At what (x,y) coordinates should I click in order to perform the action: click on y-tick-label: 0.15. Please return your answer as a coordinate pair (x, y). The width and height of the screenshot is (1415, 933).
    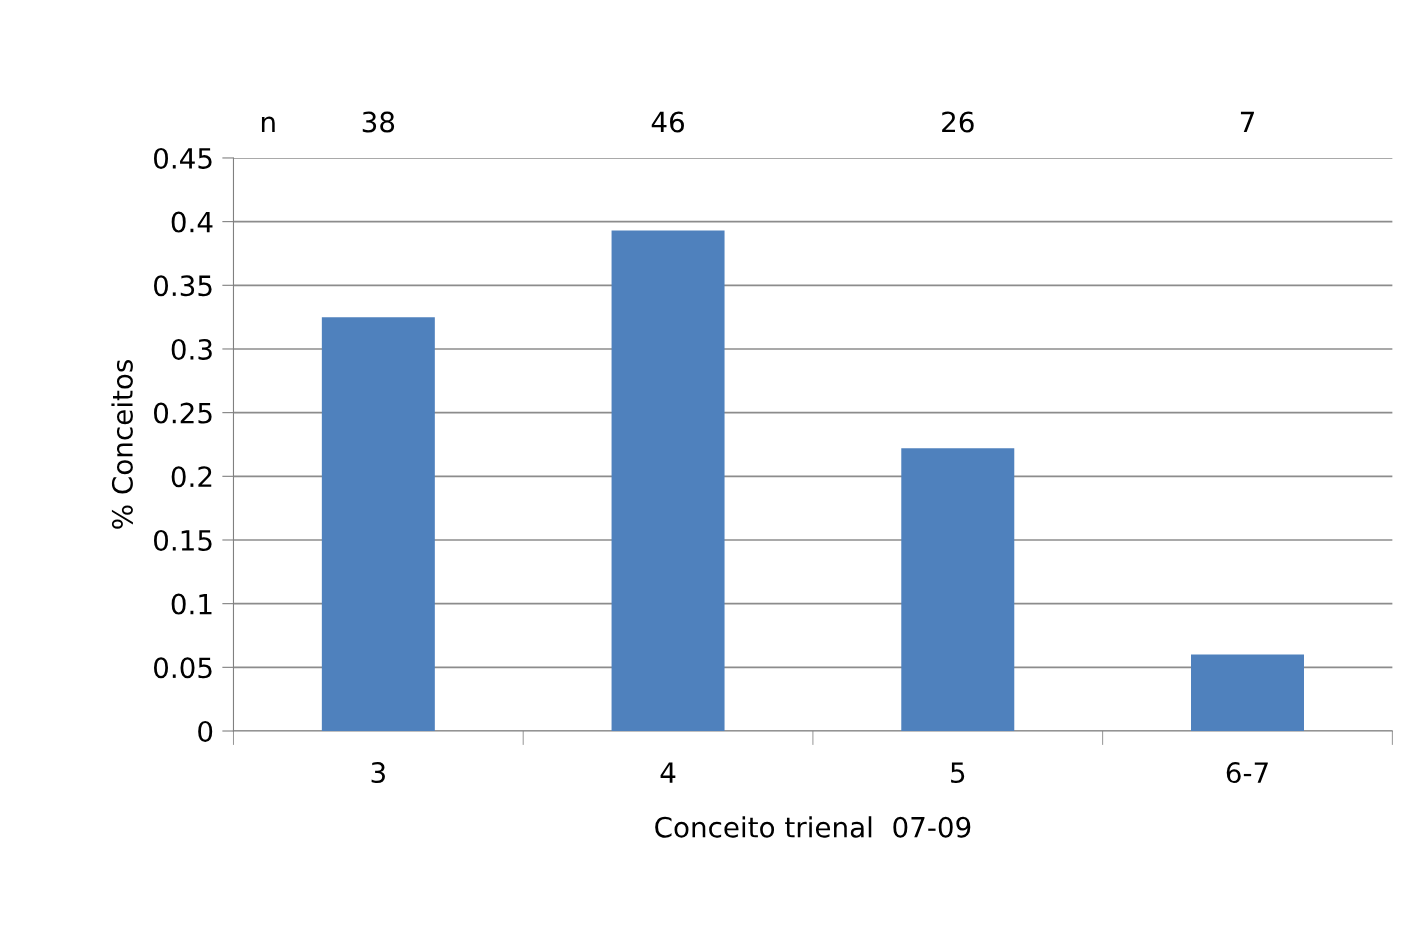
    Looking at the image, I should click on (183, 540).